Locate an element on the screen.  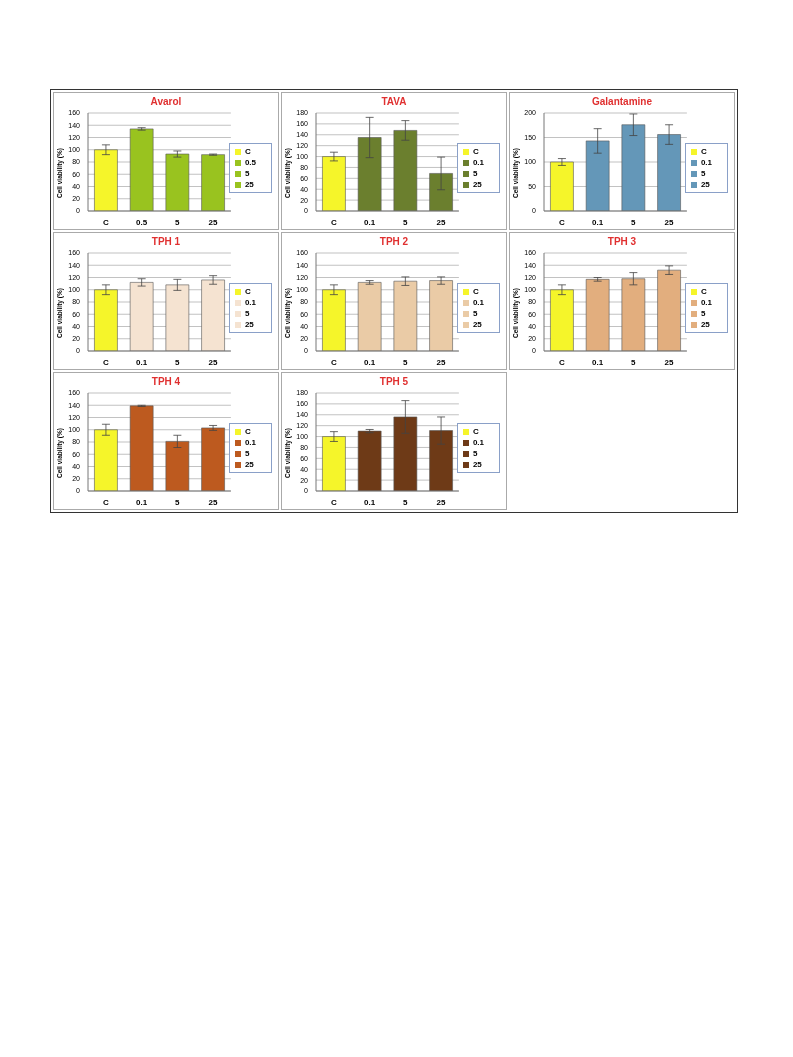
chart-title: TPH 1 is located at coordinates (166, 242).